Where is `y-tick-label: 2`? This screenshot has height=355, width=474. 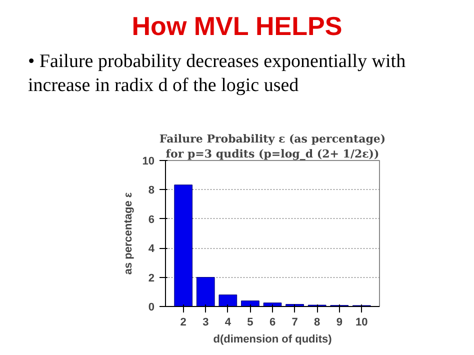 y-tick-label: 2 is located at coordinates (151, 278).